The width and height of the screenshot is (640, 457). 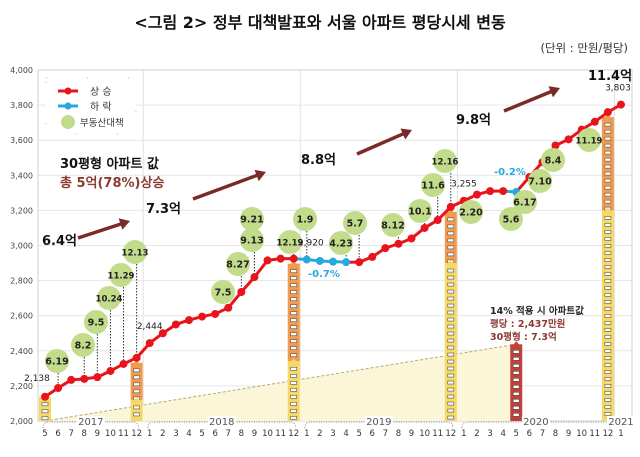 I want to click on year-brace, so click(x=379, y=425).